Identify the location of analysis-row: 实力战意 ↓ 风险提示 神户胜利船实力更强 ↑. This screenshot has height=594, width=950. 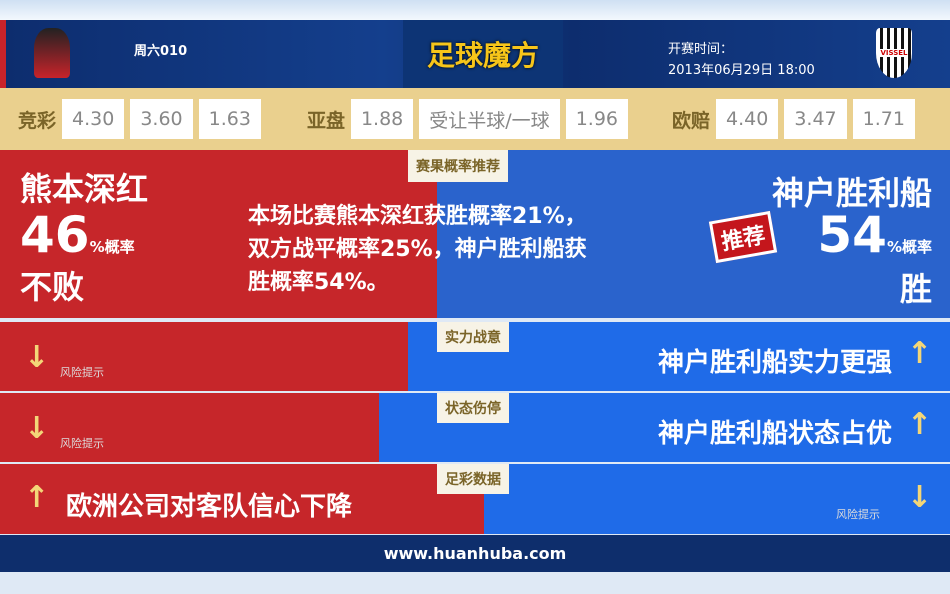
(475, 356).